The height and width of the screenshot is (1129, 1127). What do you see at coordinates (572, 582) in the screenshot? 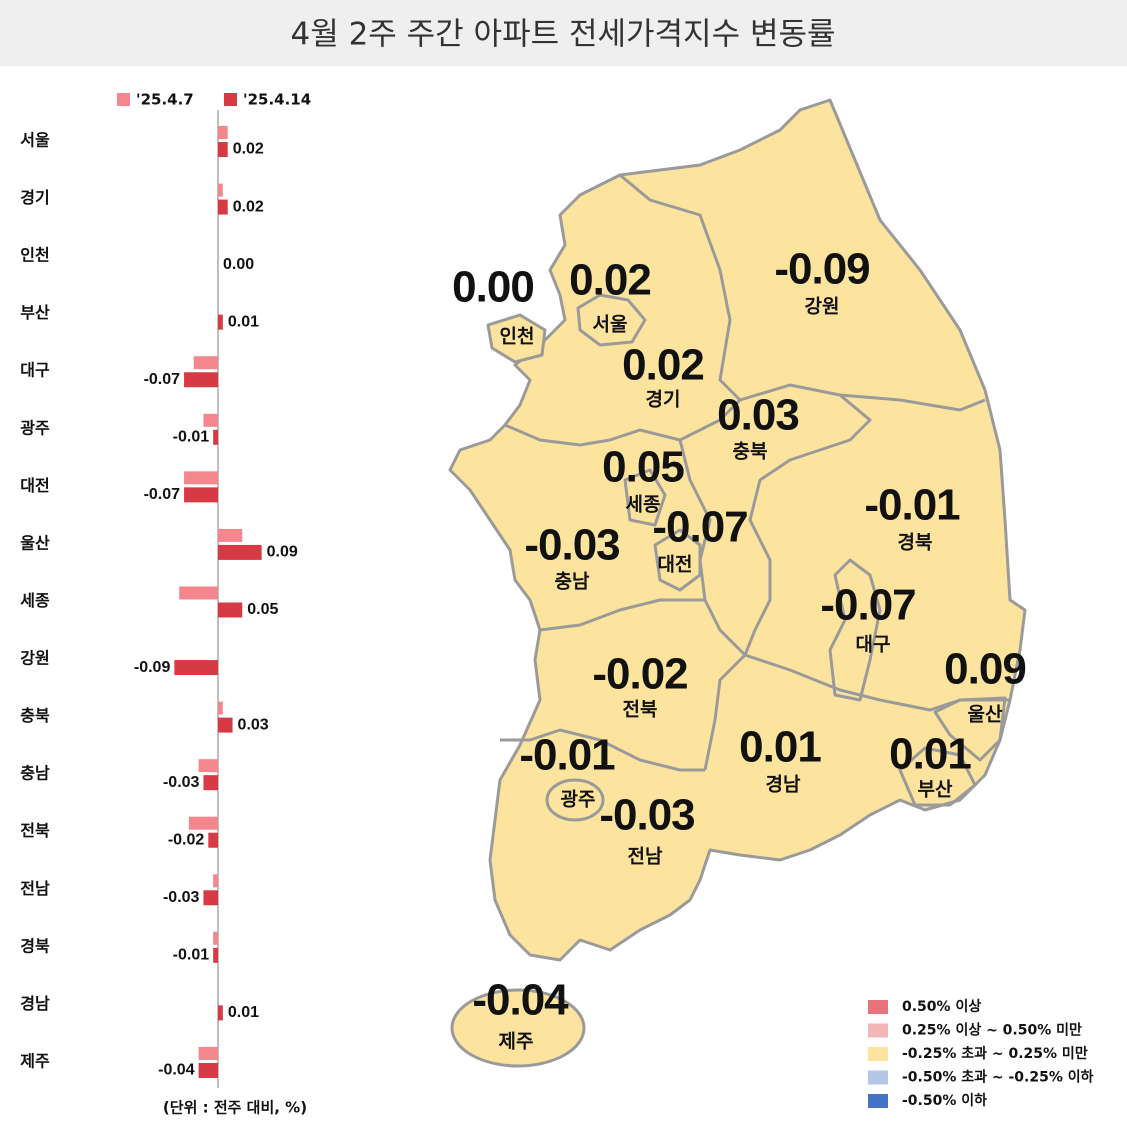
I see `map-region-name: 충남` at bounding box center [572, 582].